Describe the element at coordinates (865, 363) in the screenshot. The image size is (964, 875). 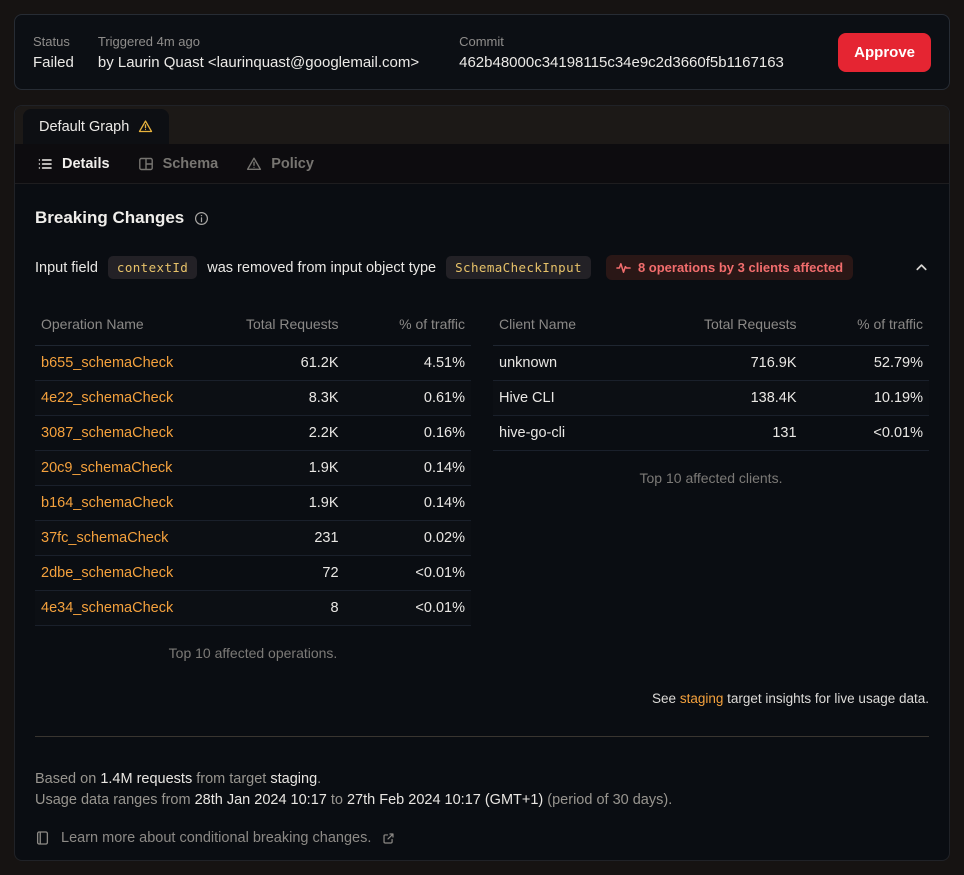
I see `traffic-cell: 52.79%` at that location.